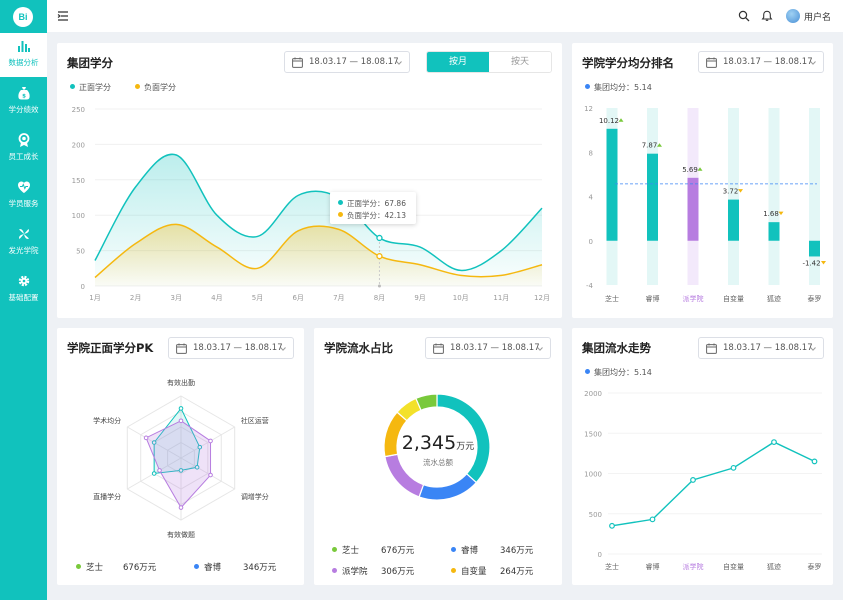  I want to click on tab-by-day: 按天, so click(520, 62).